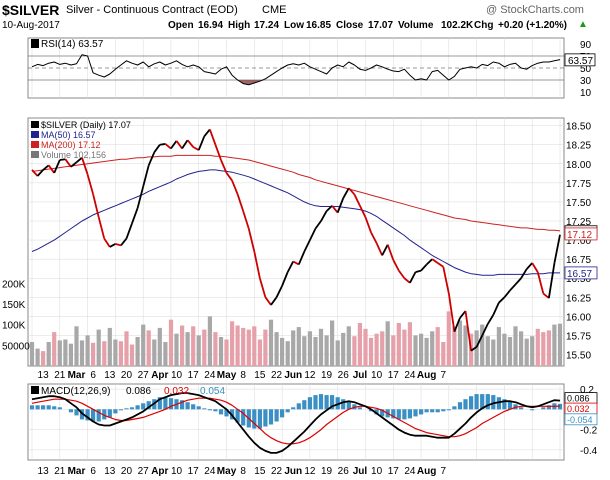 The image size is (610, 480). What do you see at coordinates (159, 375) in the screenshot?
I see `x-axis-label-middle: Apr` at bounding box center [159, 375].